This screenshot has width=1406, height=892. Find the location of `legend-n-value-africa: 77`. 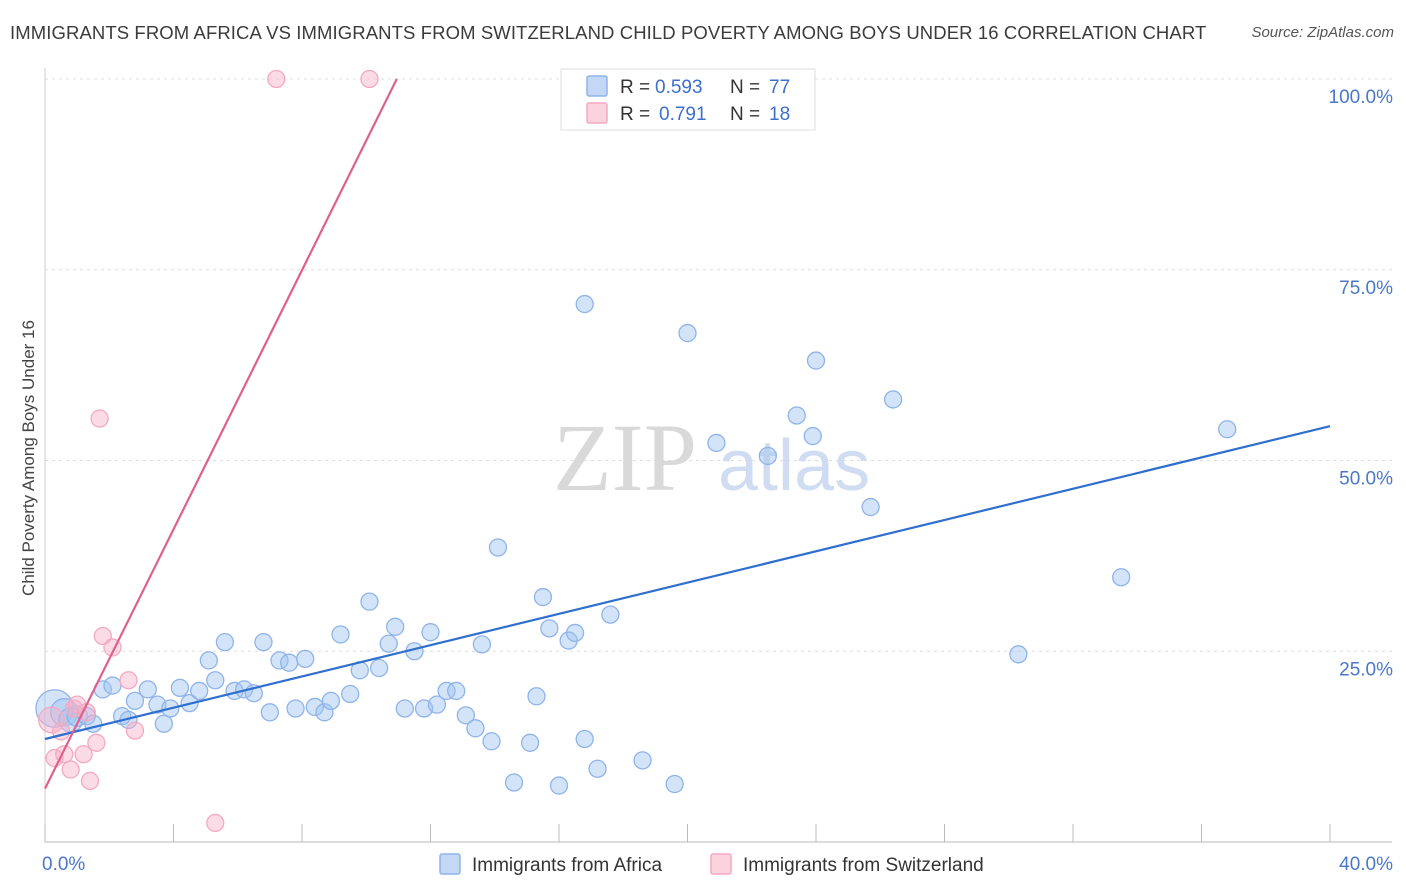

legend-n-value-africa: 77 is located at coordinates (779, 87).